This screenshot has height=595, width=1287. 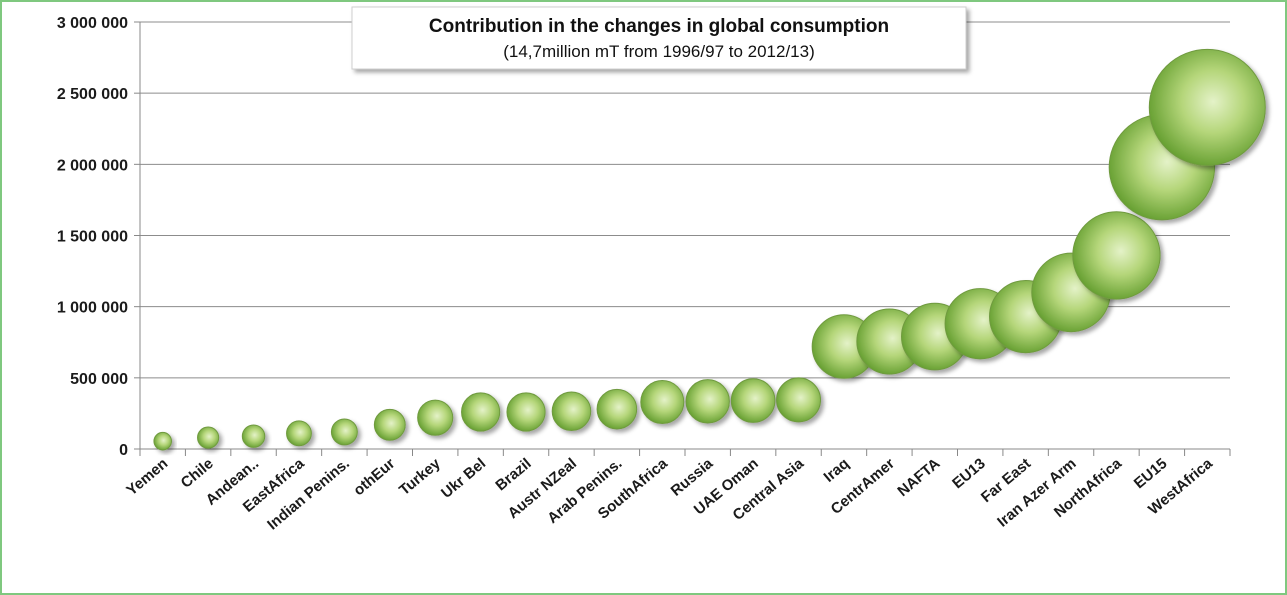 I want to click on y-tick-label: 0, so click(x=123, y=450).